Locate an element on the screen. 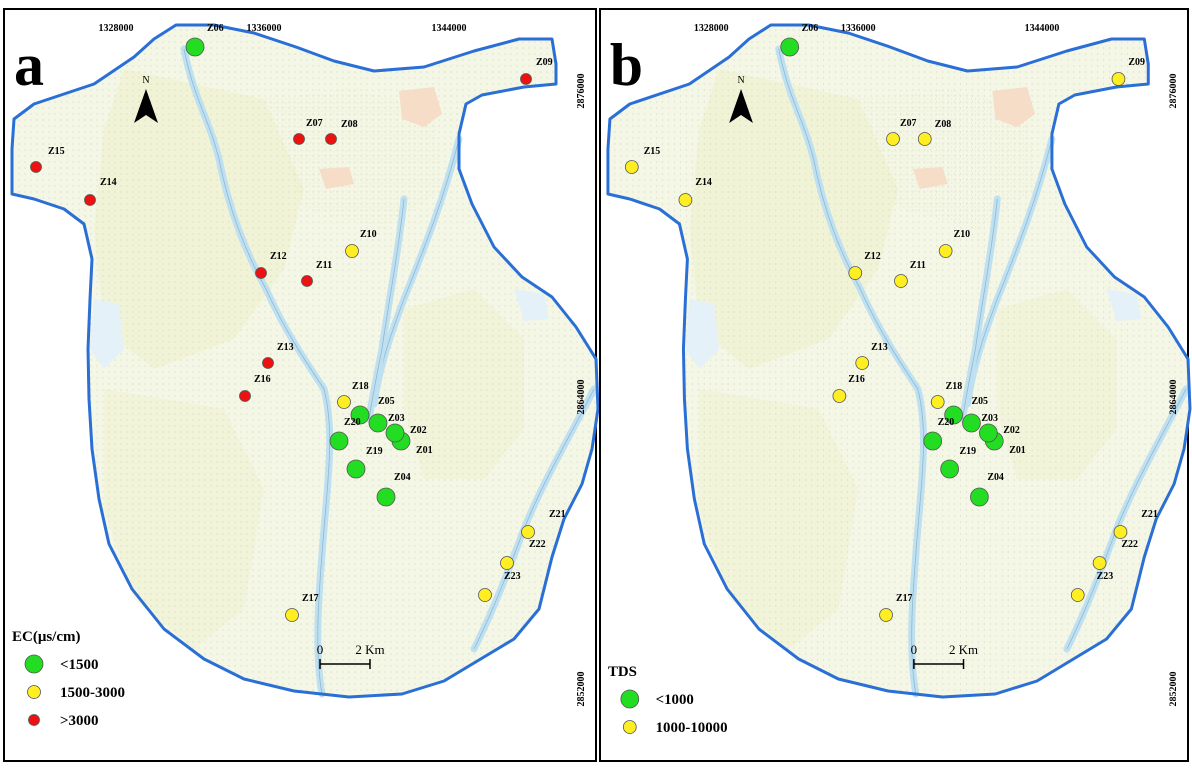 The height and width of the screenshot is (771, 1192). sample-point-z23 is located at coordinates (485, 595).